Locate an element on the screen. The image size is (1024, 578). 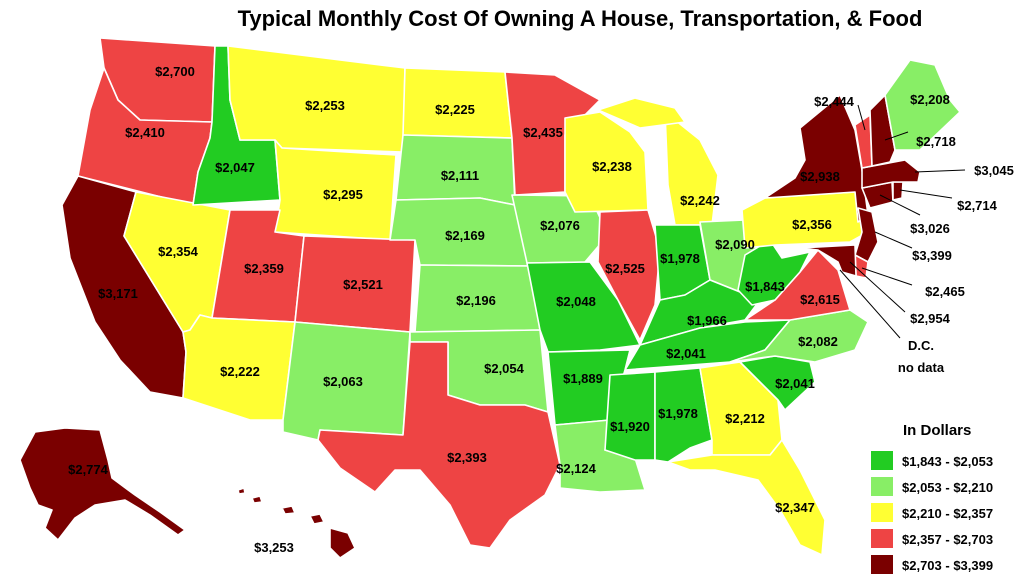
label-ca: $3,171 is located at coordinates (118, 293).